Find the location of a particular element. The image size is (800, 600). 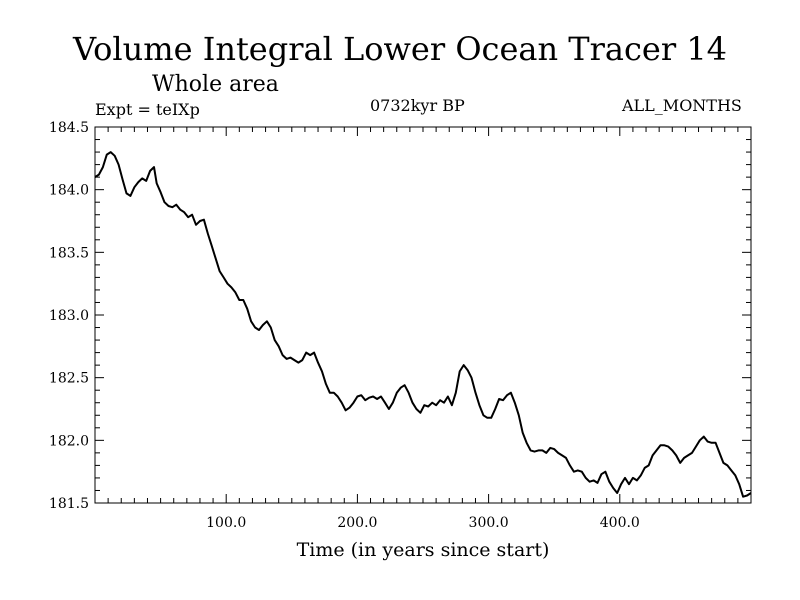

chart-subtitle: Whole area is located at coordinates (215, 84).